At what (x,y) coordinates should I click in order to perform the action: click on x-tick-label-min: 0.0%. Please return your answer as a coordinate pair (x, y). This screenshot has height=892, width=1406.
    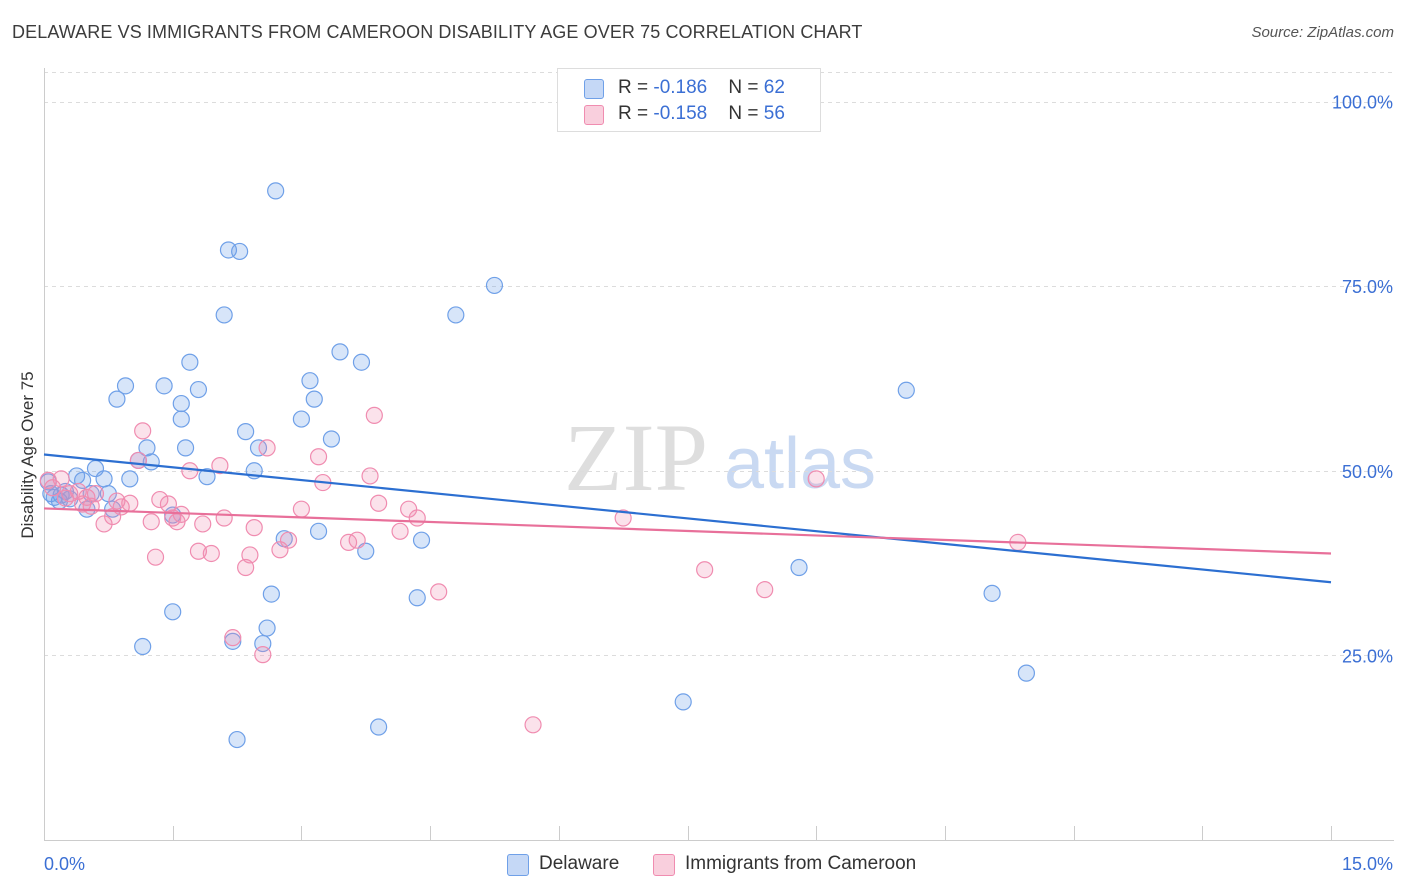
    Looking at the image, I should click on (64, 864).